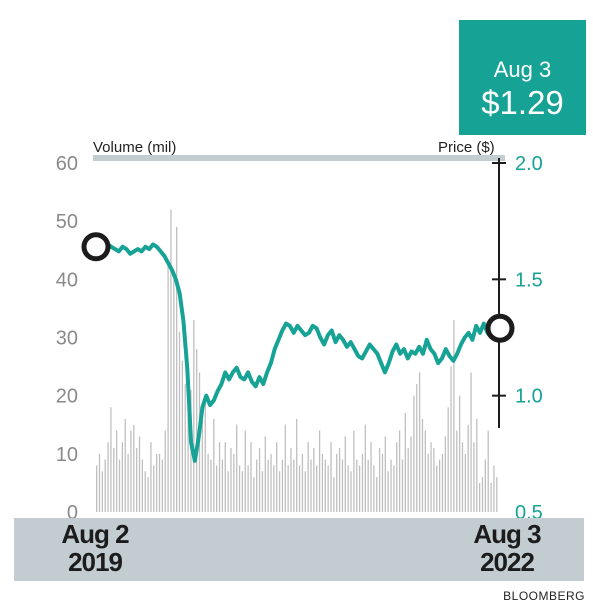  Describe the element at coordinates (507, 562) in the screenshot. I see `x-label-end-year: 2022` at that location.